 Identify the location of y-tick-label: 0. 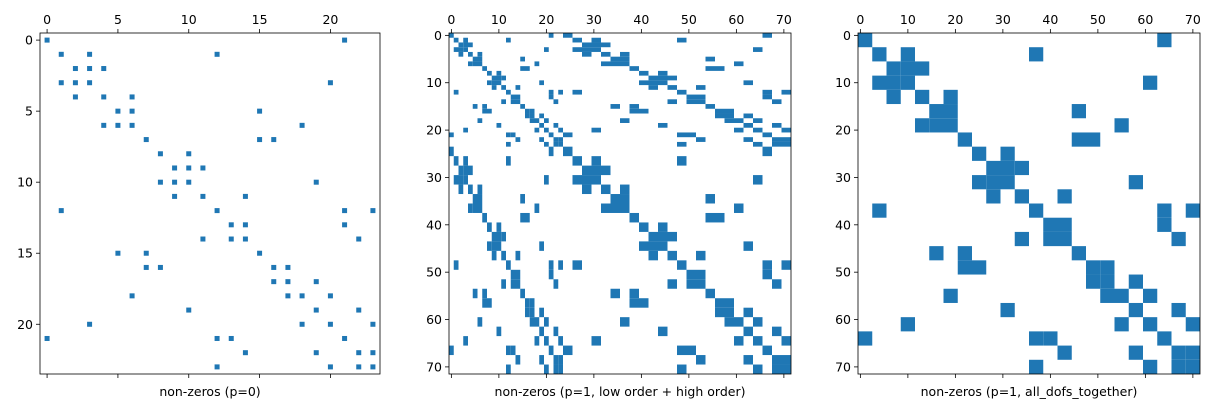
(29, 40).